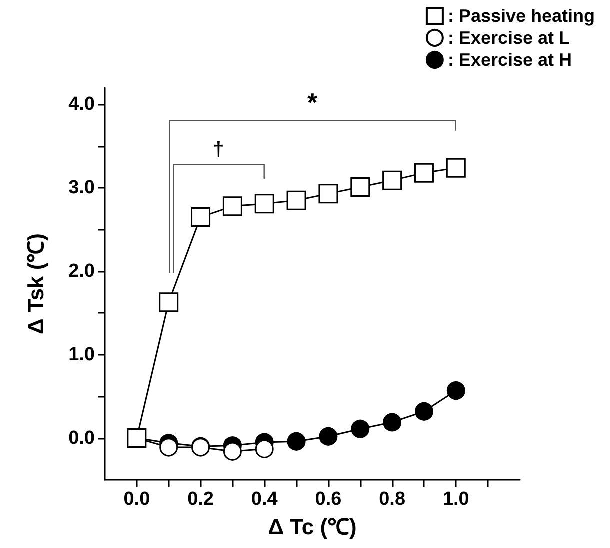 This screenshot has height=548, width=610. I want to click on y-tick-label: 4.0, so click(81, 105).